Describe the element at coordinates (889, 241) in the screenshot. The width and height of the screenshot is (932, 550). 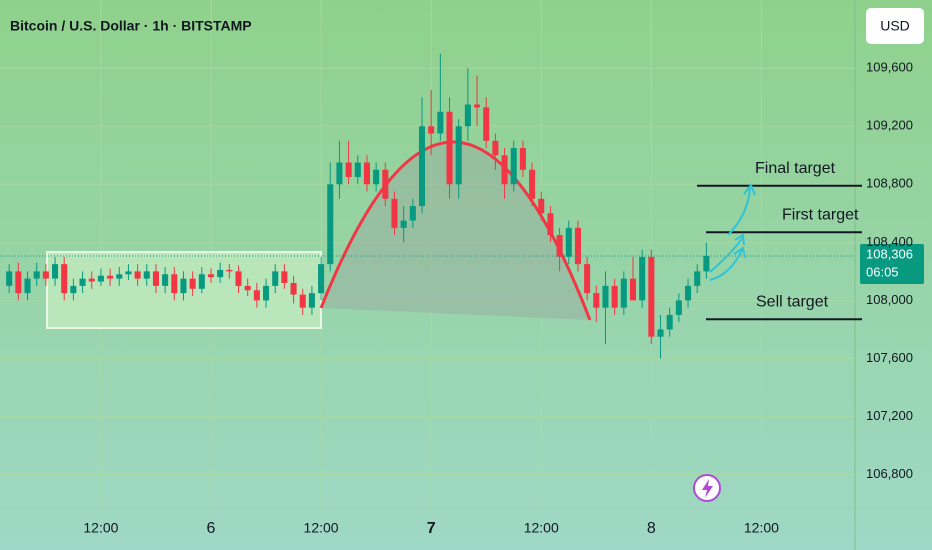
I see `y-tick-label: 108,400` at that location.